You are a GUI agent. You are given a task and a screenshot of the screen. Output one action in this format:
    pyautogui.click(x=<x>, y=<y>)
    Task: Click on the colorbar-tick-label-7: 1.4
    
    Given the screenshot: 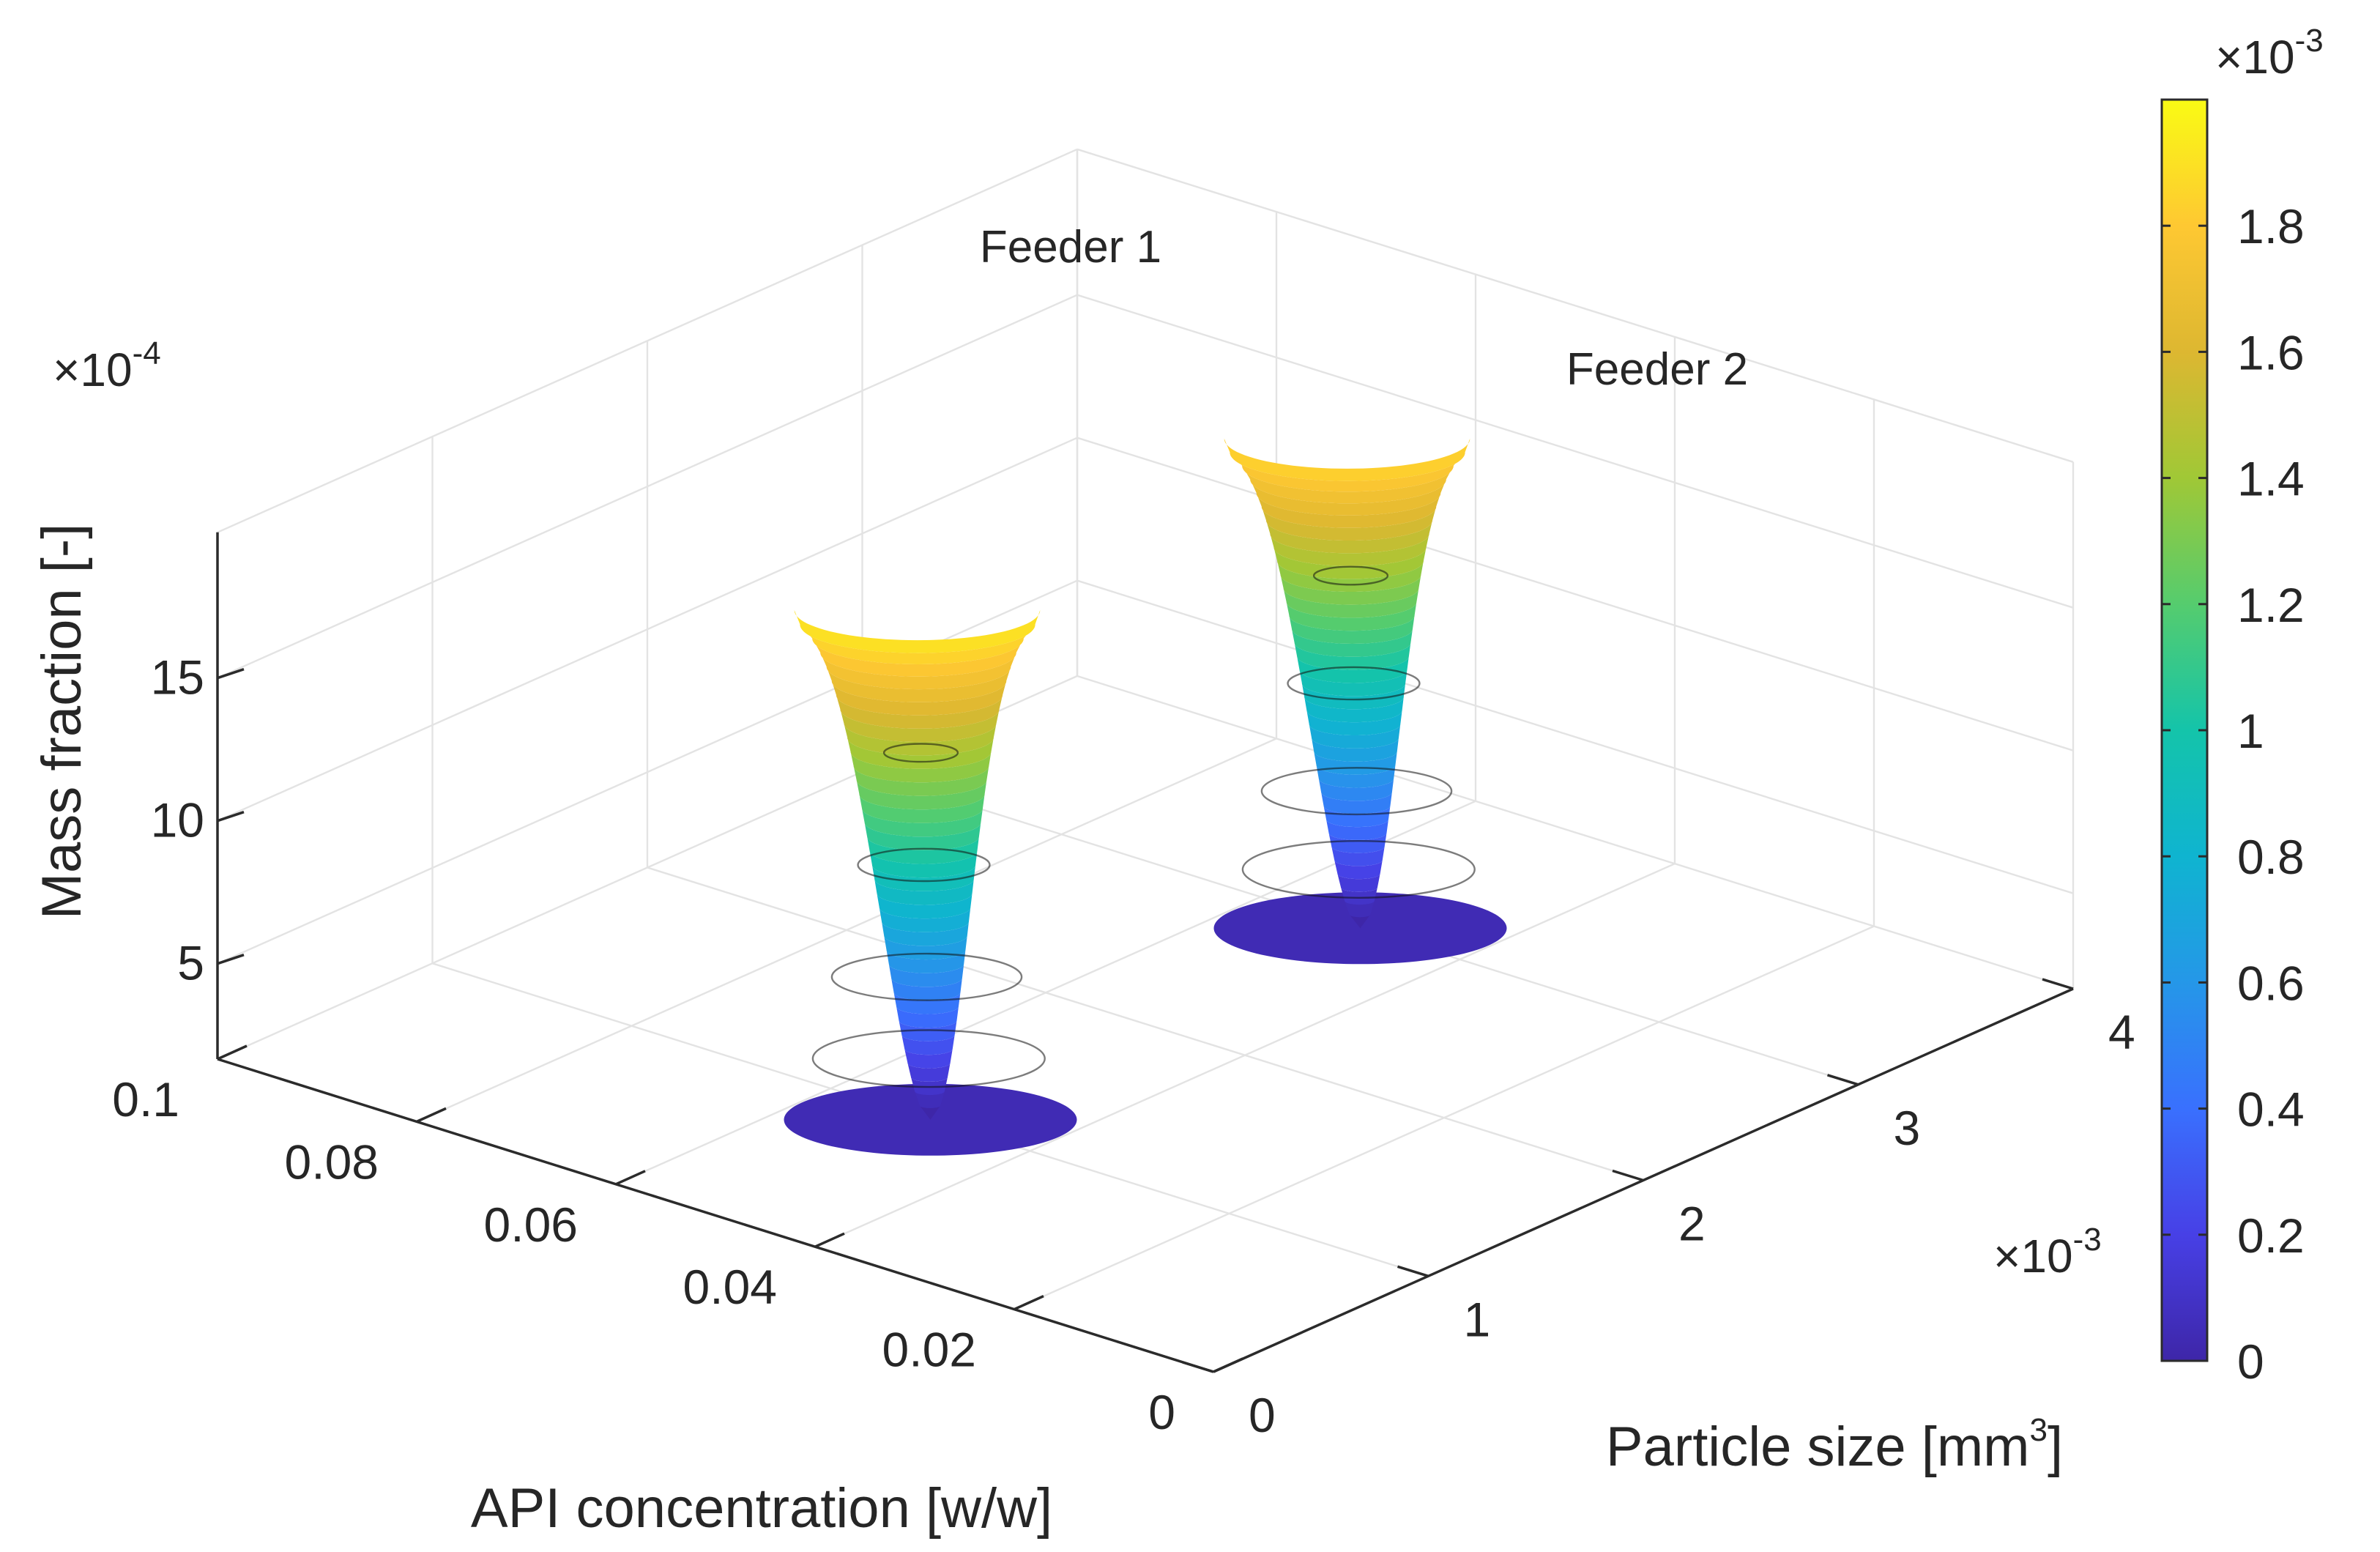 What is the action you would take?
    pyautogui.click(x=2271, y=479)
    